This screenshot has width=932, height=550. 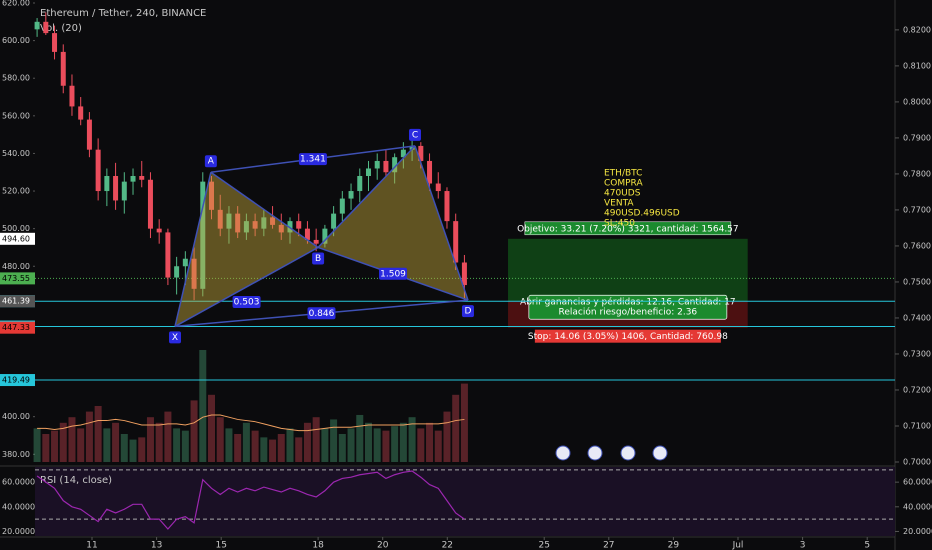 I want to click on target-zone, so click(x=628, y=270).